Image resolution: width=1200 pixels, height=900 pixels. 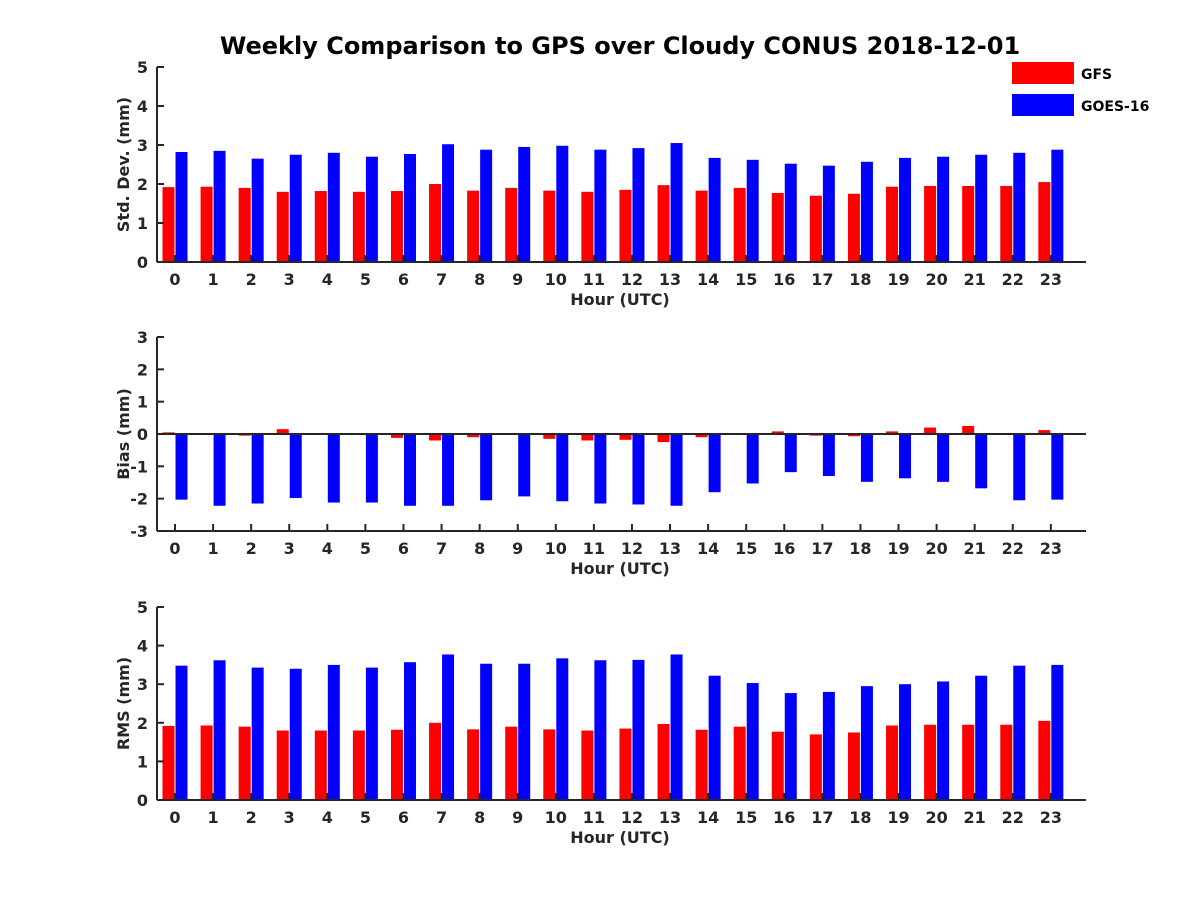 I want to click on x-tick-label-rms: 17, so click(x=822, y=817).